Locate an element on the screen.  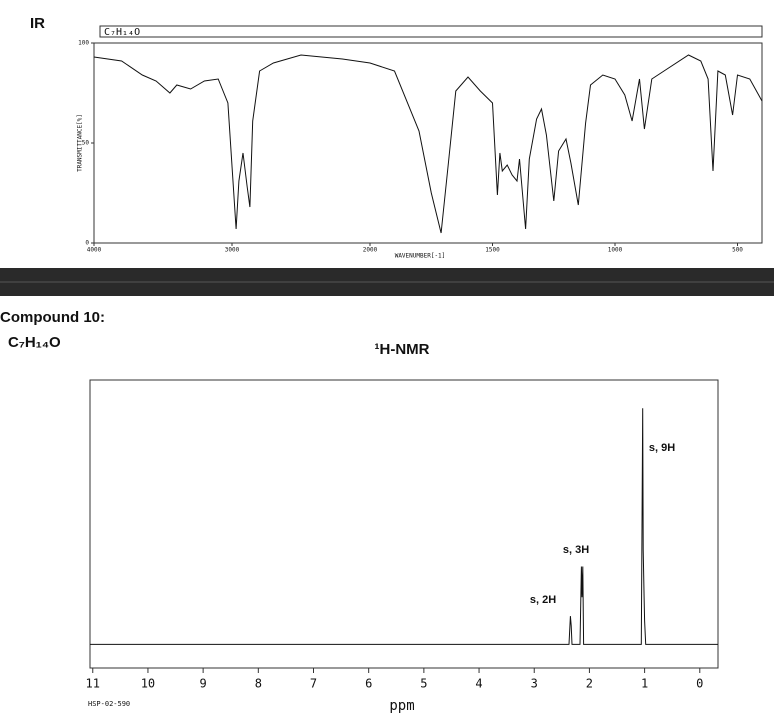
x-tick-label: 2 is located at coordinates (589, 684).